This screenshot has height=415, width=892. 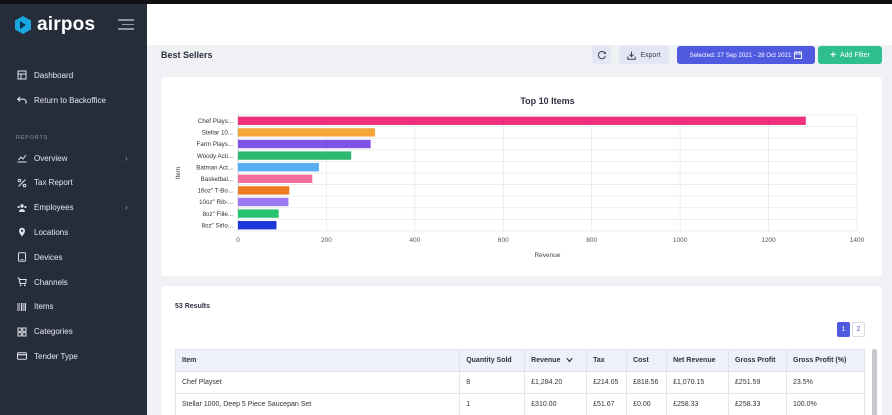 What do you see at coordinates (757, 360) in the screenshot?
I see `col-gross-profit: Gross Profit` at bounding box center [757, 360].